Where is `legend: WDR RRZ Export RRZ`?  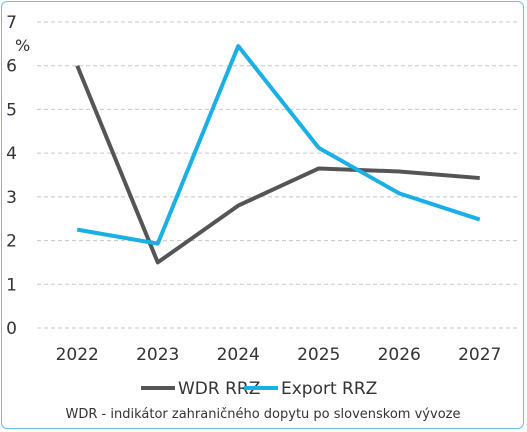 legend: WDR RRZ Export RRZ is located at coordinates (259, 389).